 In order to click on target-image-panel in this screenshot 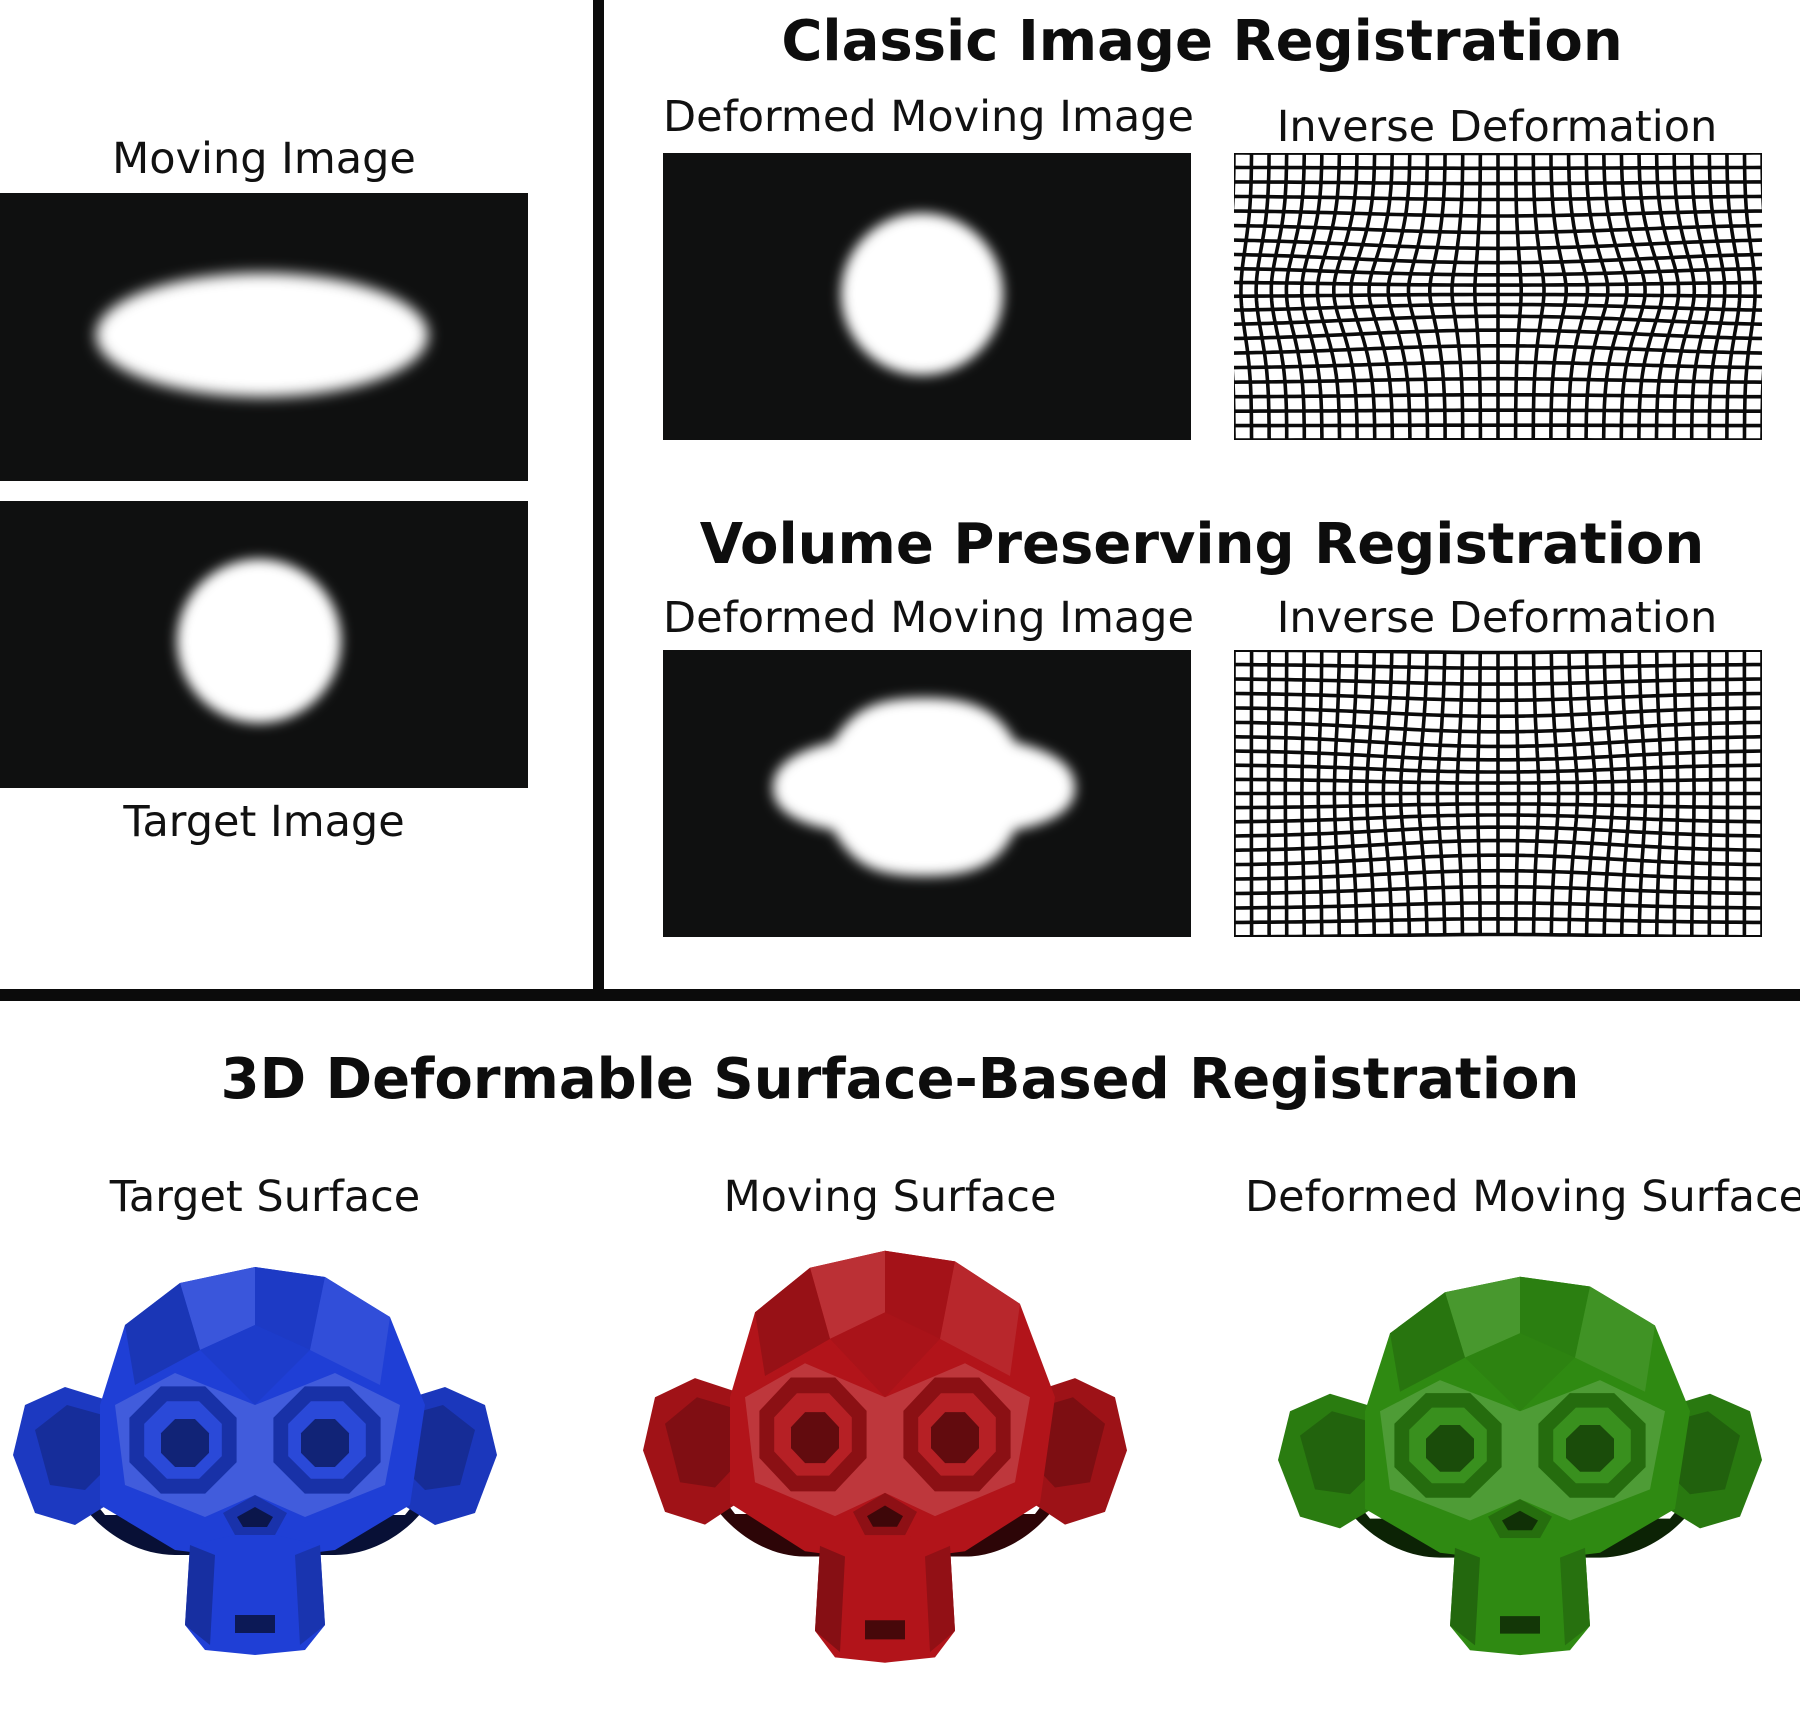, I will do `click(264, 644)`.